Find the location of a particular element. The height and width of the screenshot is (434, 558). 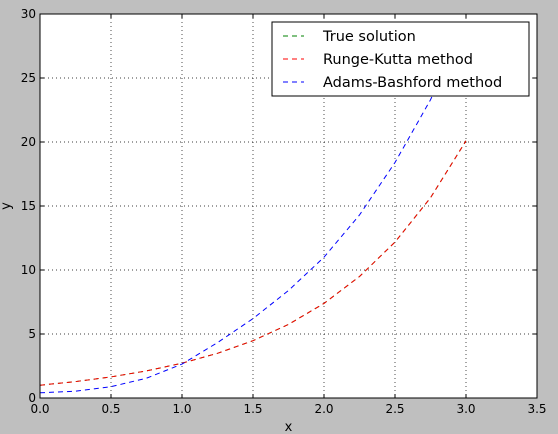

x-tick-label: 0.5 is located at coordinates (110, 409).